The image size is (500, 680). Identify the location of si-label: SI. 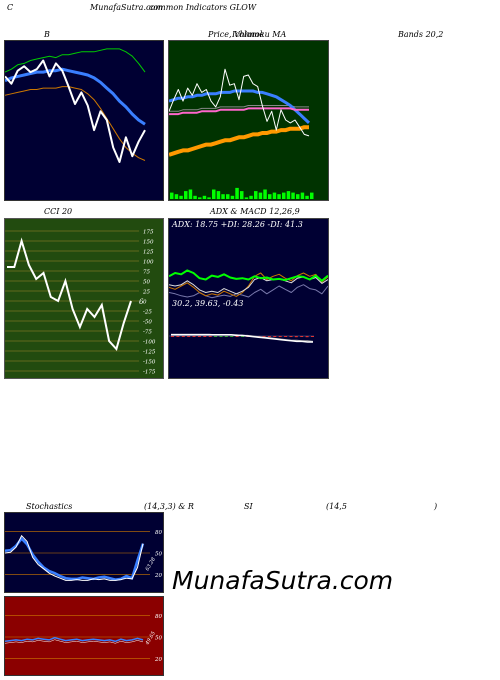
(248, 506).